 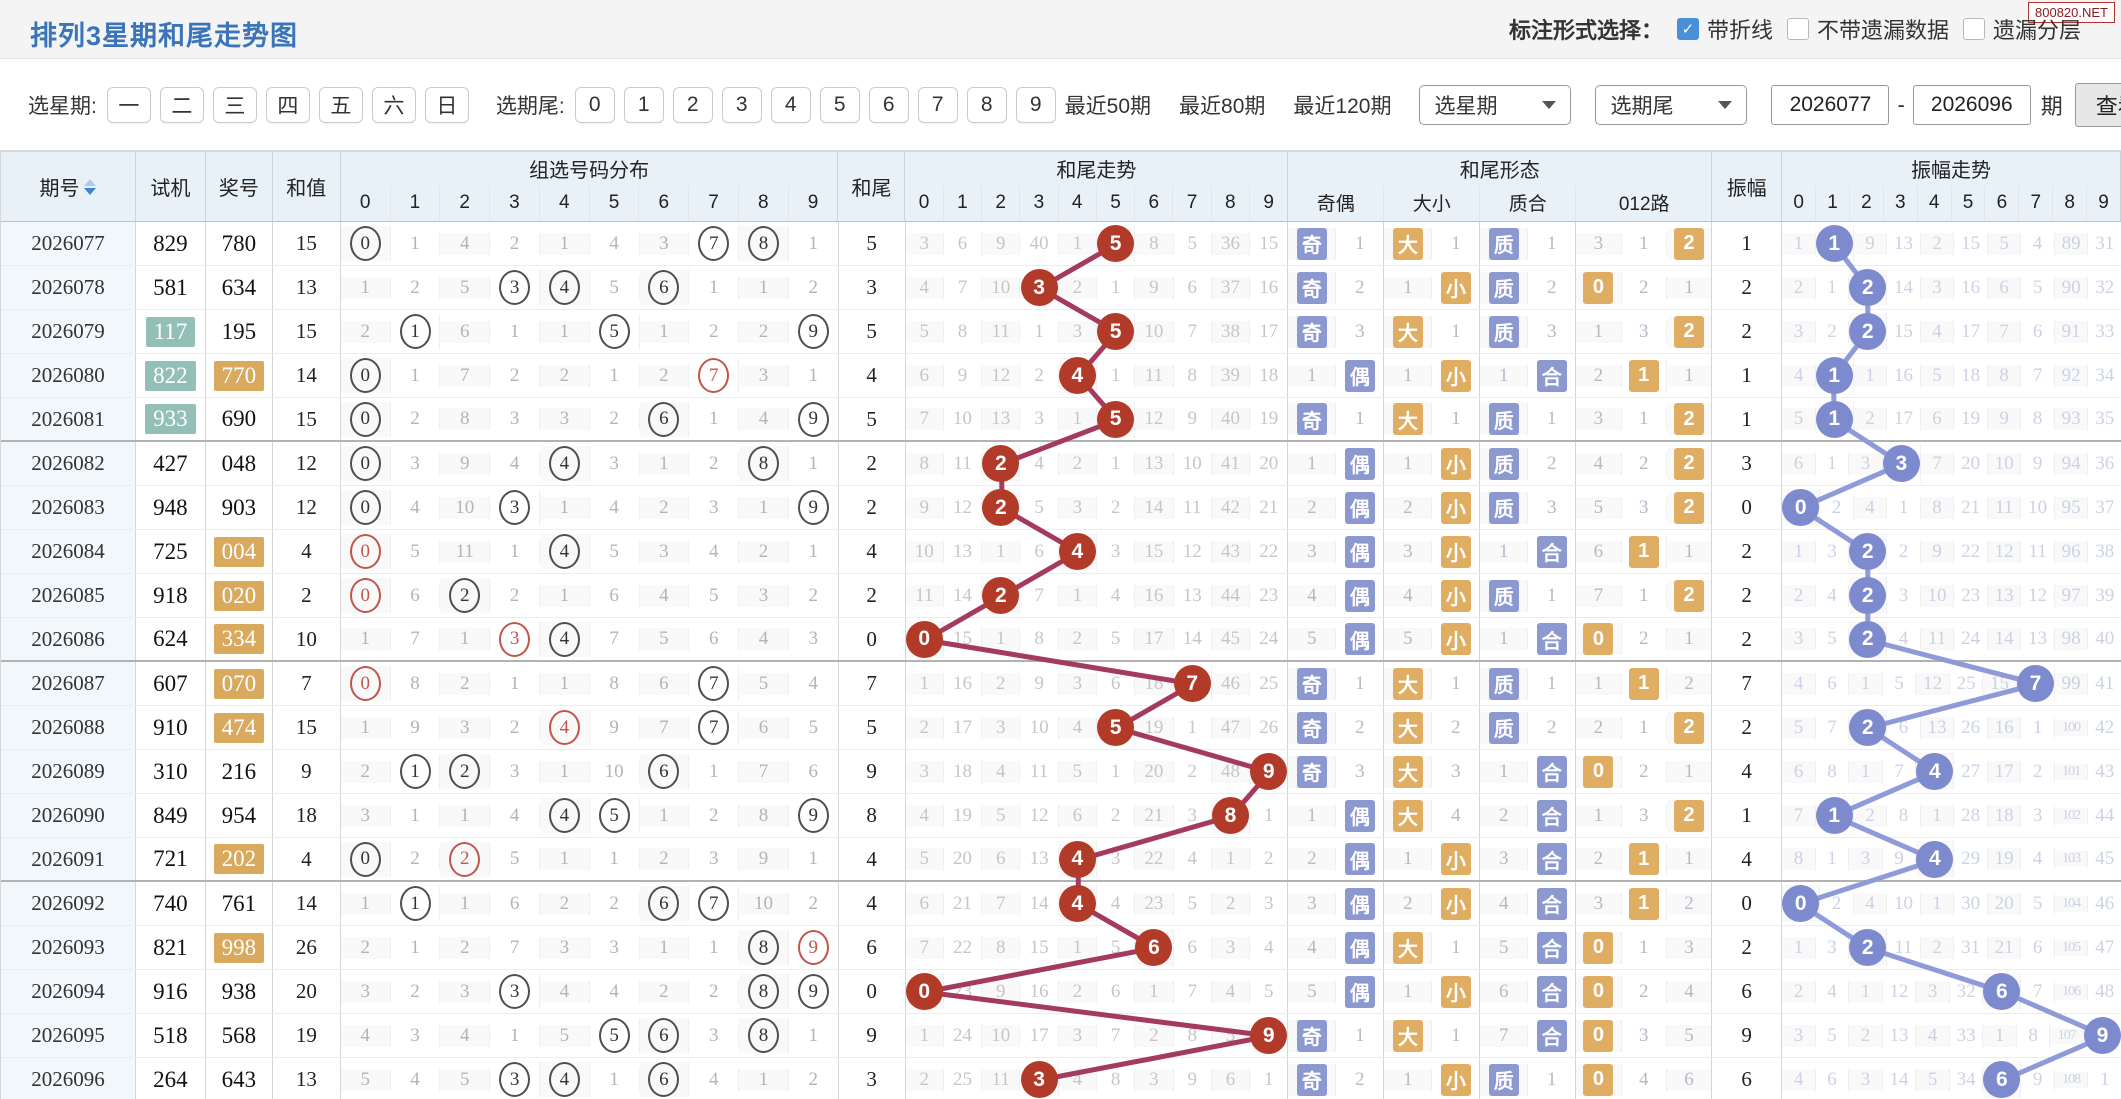 What do you see at coordinates (888, 104) in the screenshot?
I see `tail-button-6: 6` at bounding box center [888, 104].